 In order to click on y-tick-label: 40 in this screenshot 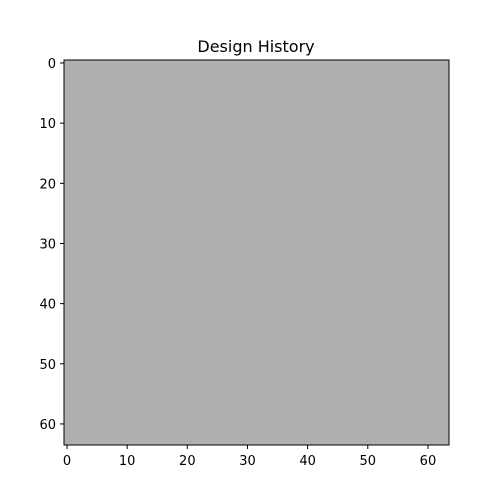, I will do `click(47, 305)`.